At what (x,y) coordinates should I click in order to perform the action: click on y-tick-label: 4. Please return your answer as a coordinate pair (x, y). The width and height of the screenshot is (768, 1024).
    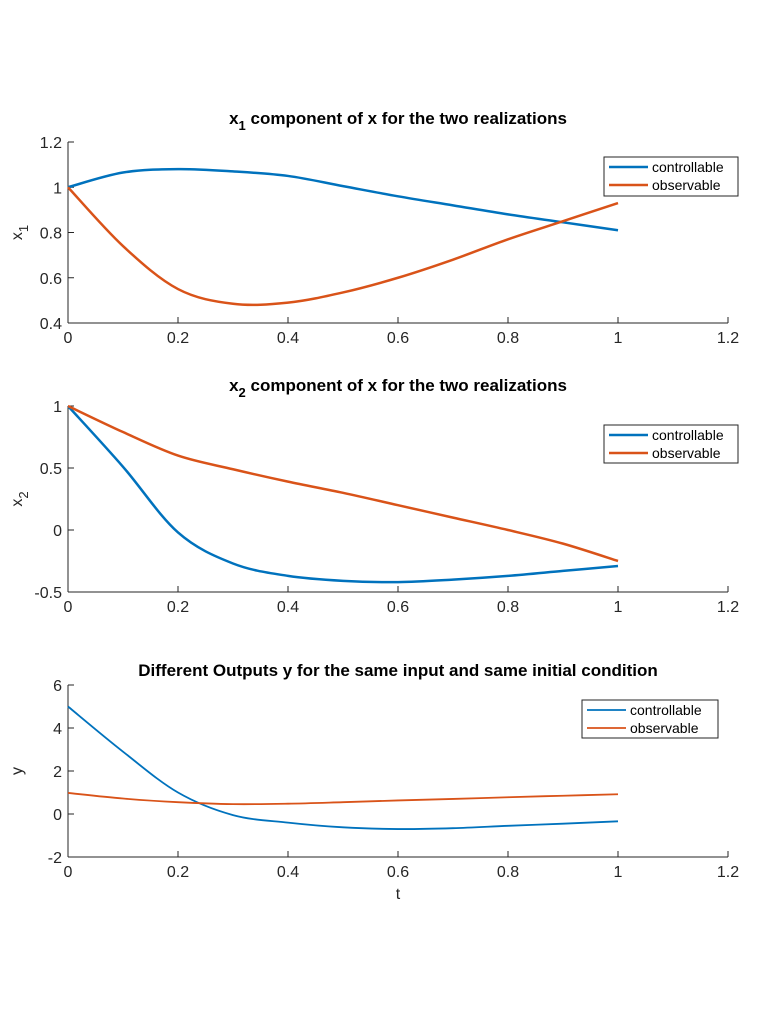
    Looking at the image, I should click on (57, 729).